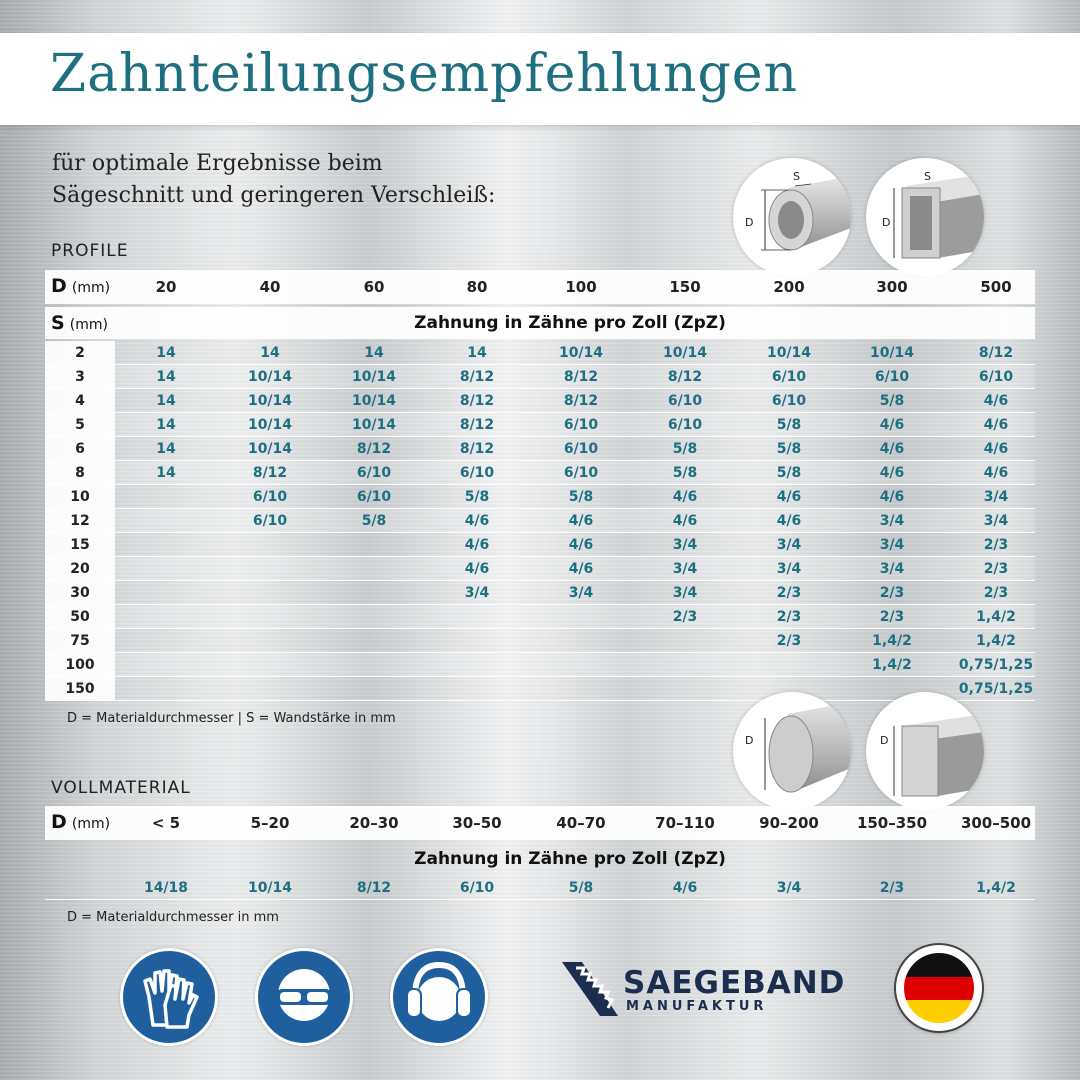  Describe the element at coordinates (80, 449) in the screenshot. I see `s-value: 6` at that location.